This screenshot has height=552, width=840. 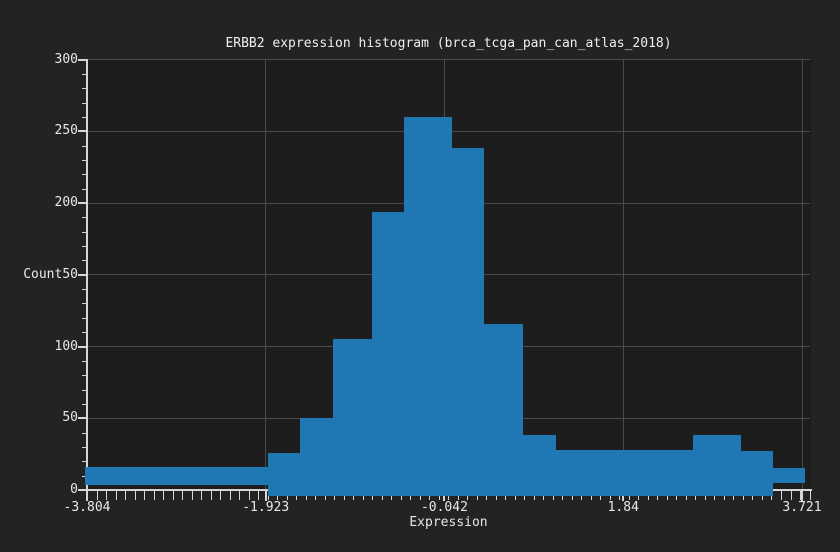 I want to click on y-axis-spine, so click(x=87, y=275).